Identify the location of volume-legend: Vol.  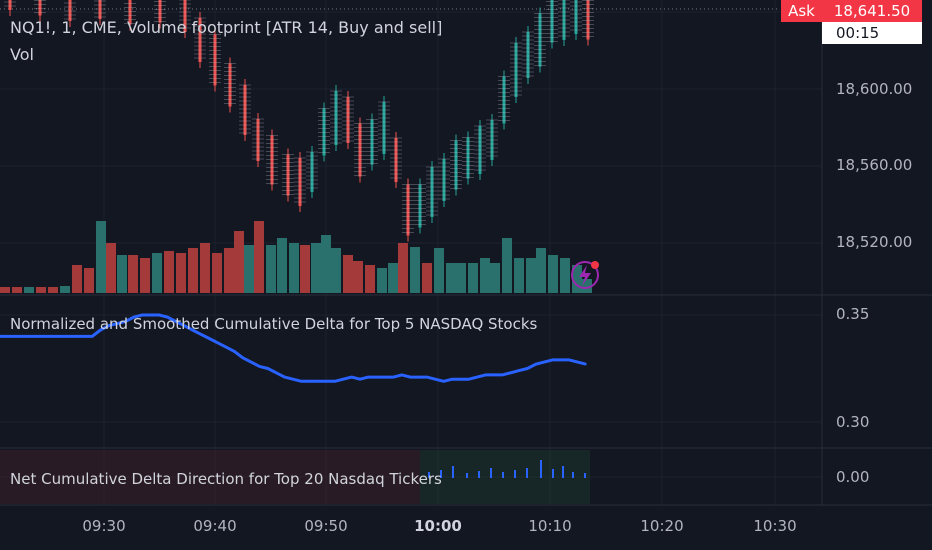
(22, 54).